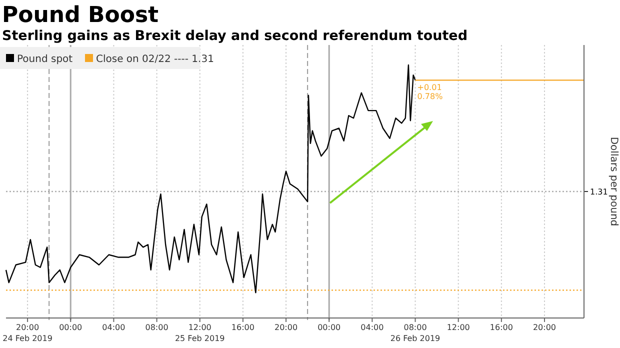 This screenshot has height=348, width=620. I want to click on chart-subtitle: Sterling gains as Brexit delay and second referendum touted, so click(235, 36).